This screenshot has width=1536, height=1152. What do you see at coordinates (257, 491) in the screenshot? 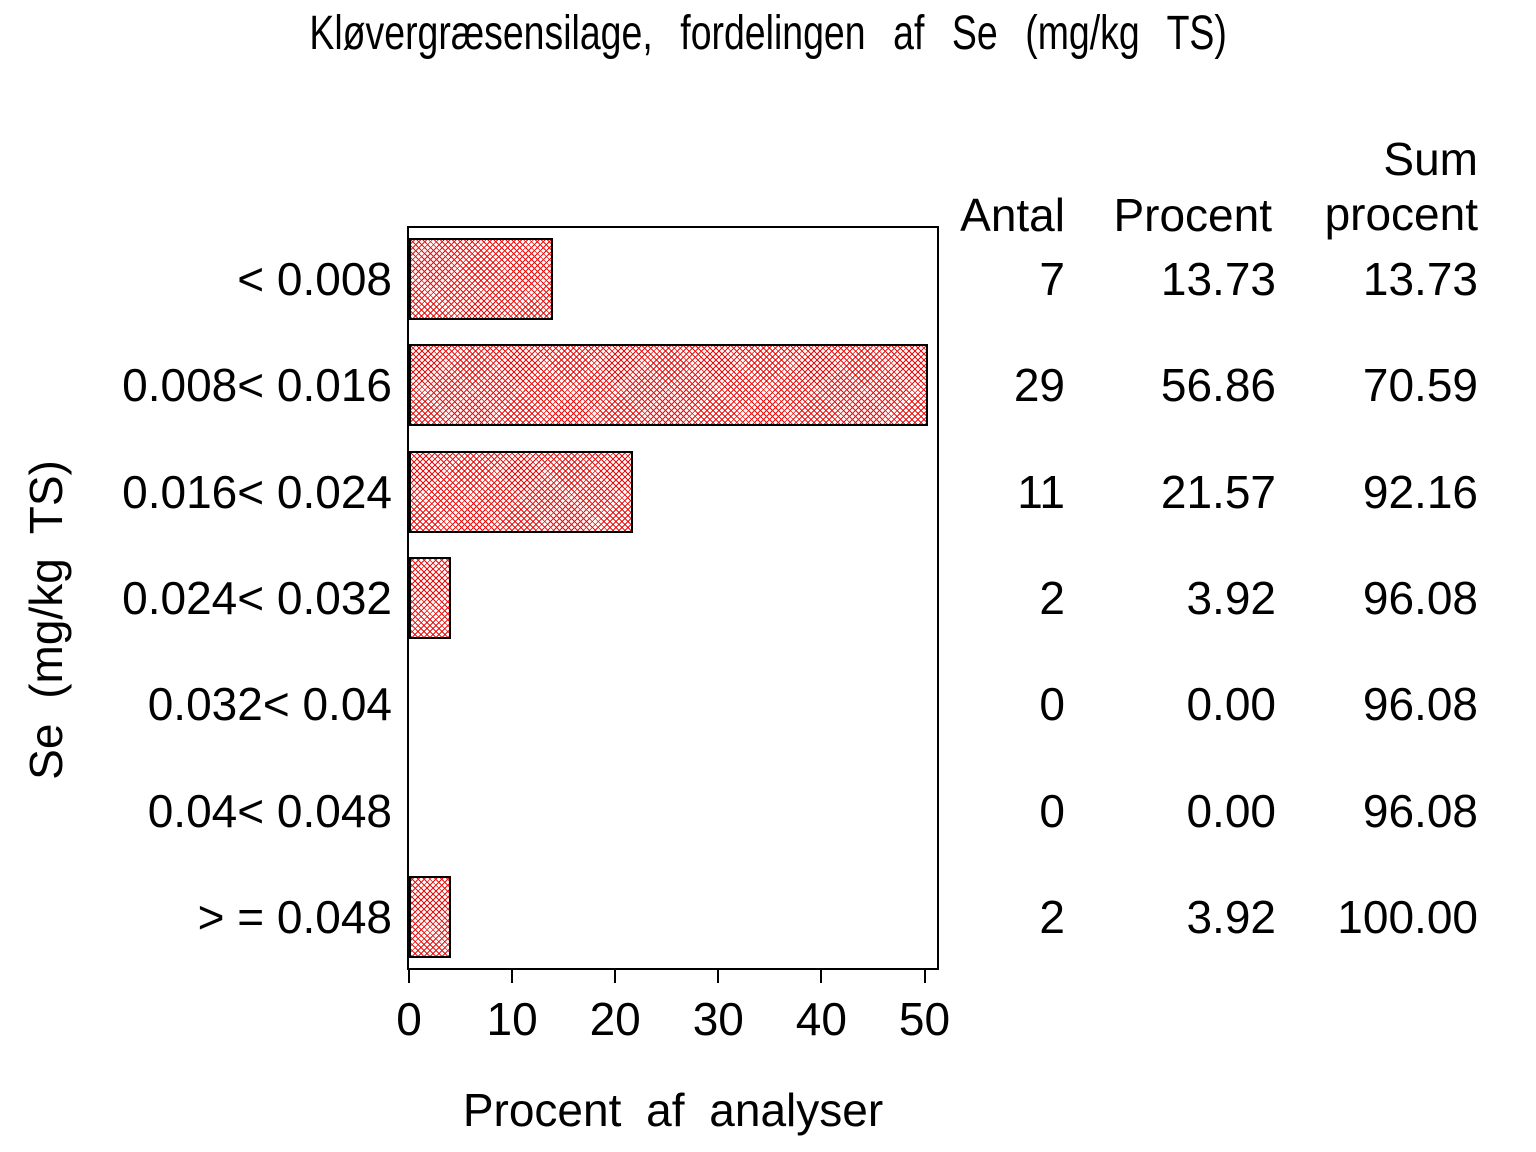
I see `category-label: 0.016< 0.024` at bounding box center [257, 491].